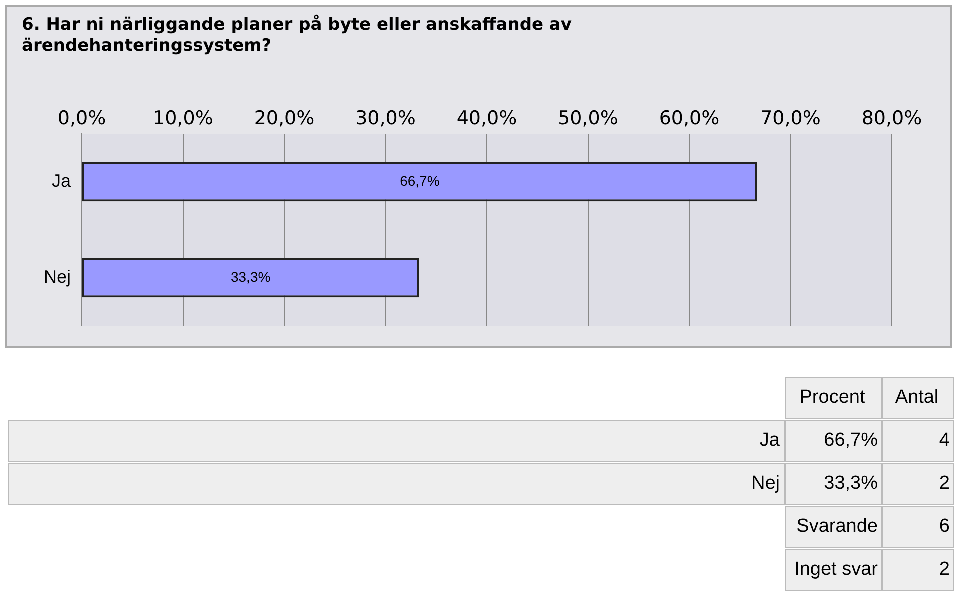 The height and width of the screenshot is (593, 960). I want to click on chart-title: 6. Har ni närliggande planer på byte eller anskaffande av ärendehanteringssystem?, so click(297, 36).